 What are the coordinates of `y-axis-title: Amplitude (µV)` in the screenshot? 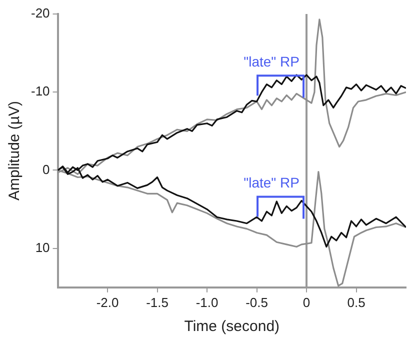 It's located at (15, 150).